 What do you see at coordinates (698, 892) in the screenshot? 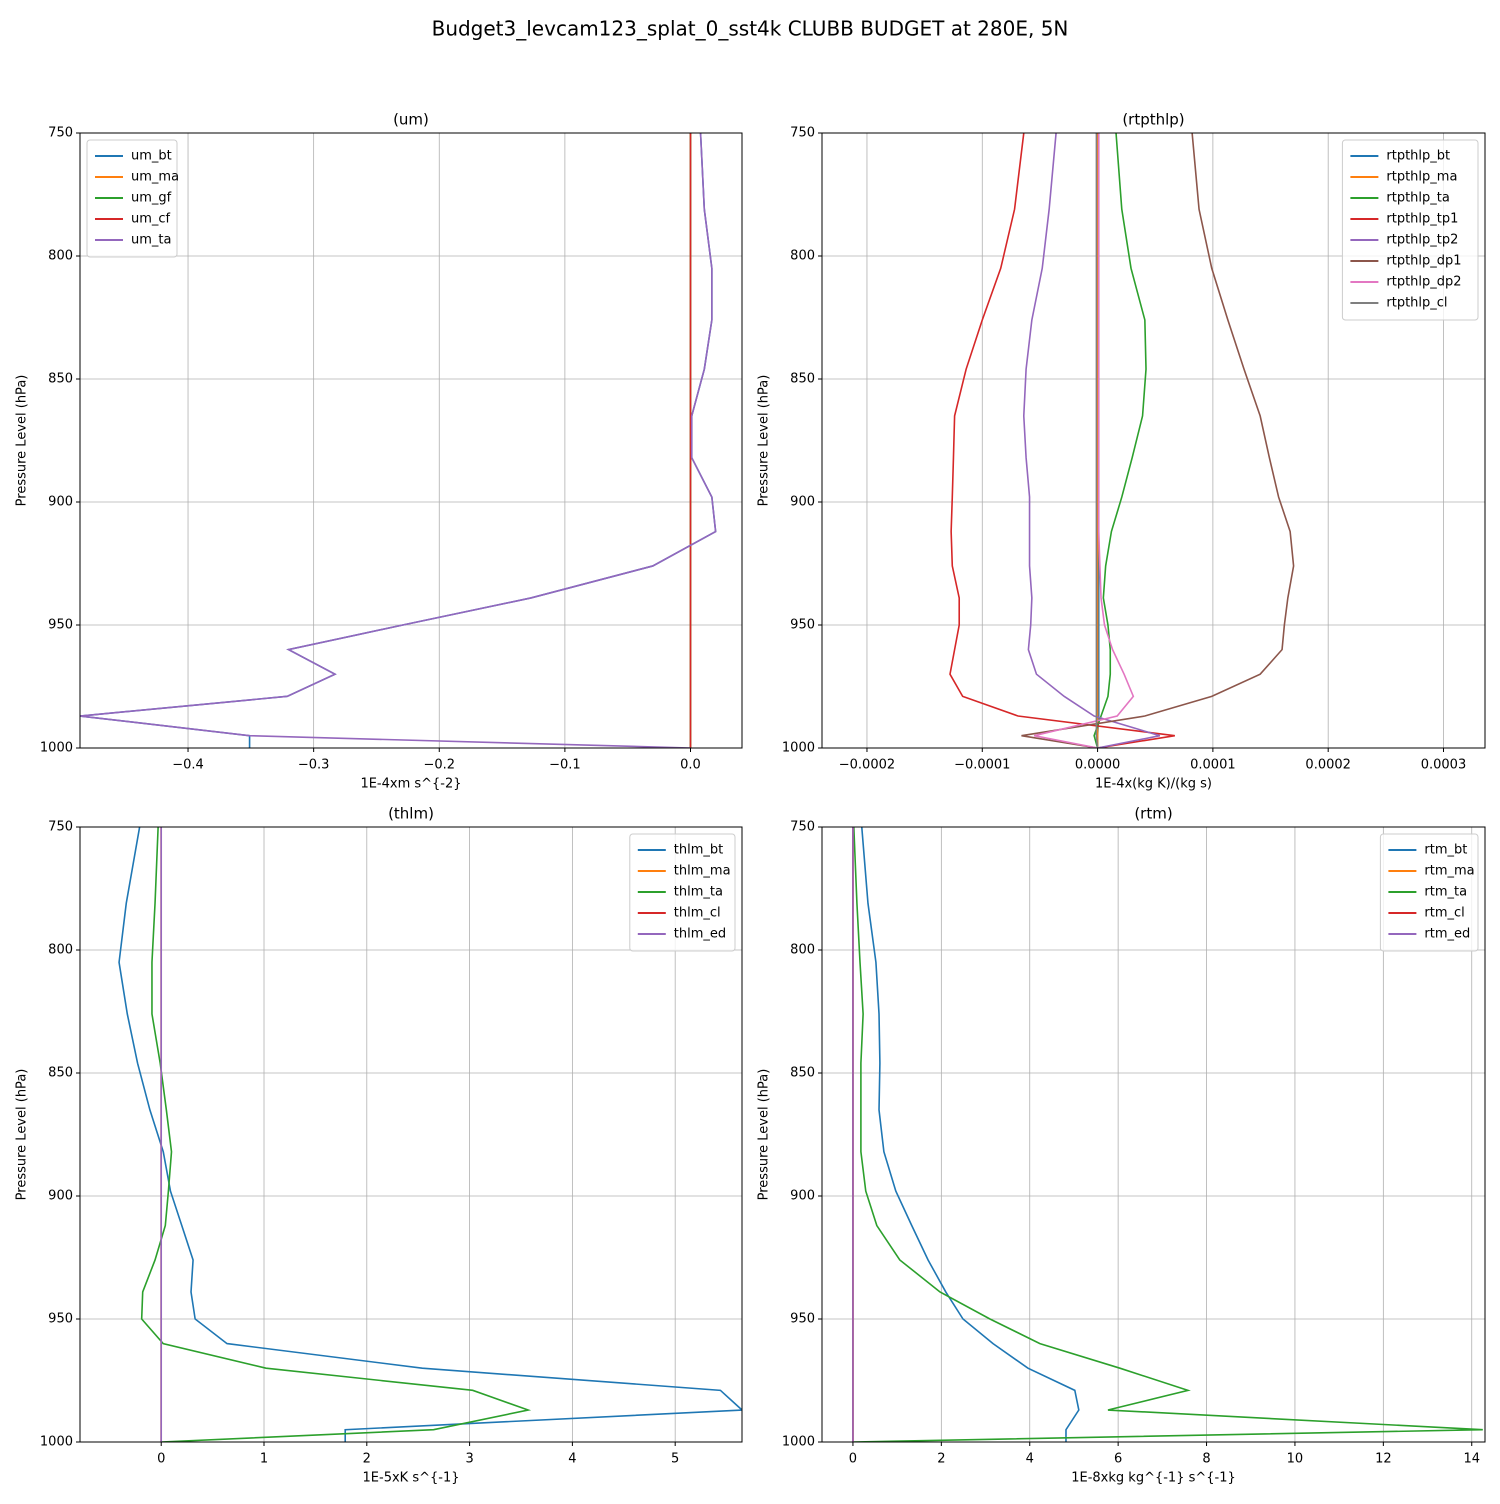
I see `legend-label: thlm_ta` at bounding box center [698, 892].